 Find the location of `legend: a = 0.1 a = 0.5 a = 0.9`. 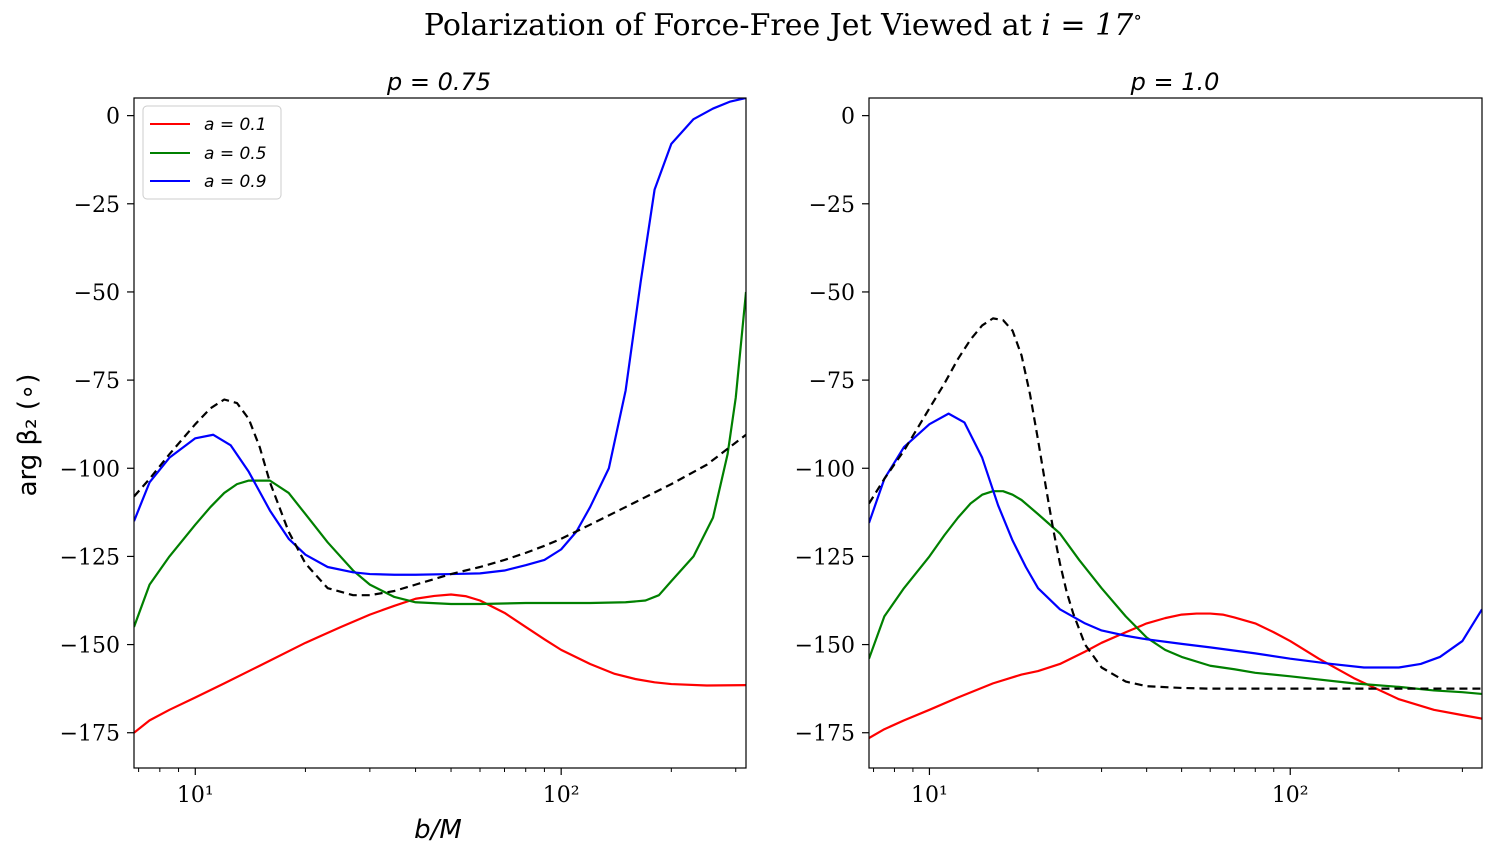

legend: a = 0.1 a = 0.5 a = 0.9 is located at coordinates (212, 152).